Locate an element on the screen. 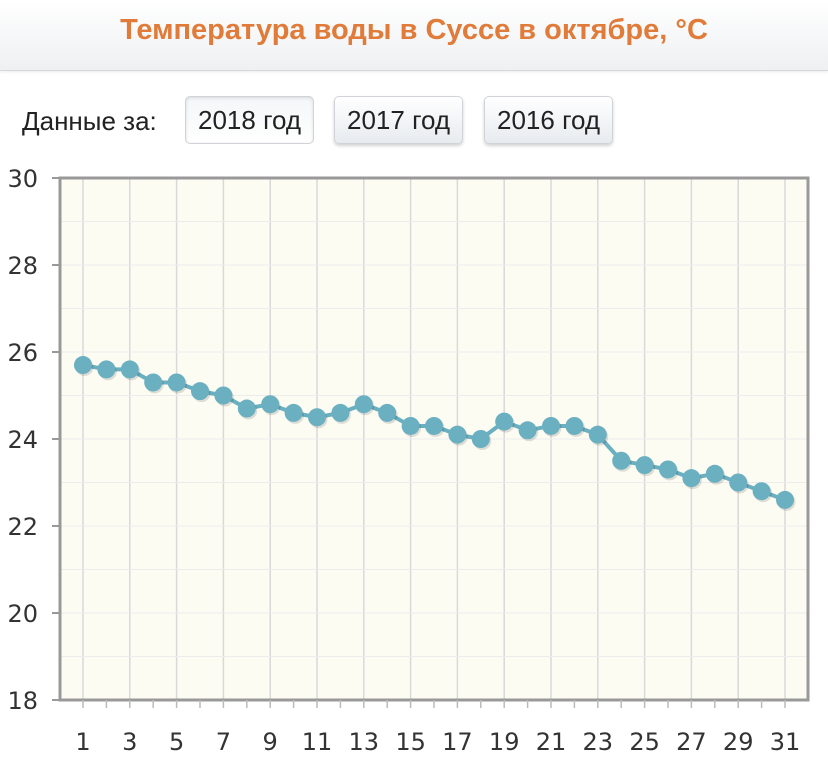  y-axis-ticks: 30 28 26 24 22 20 18 is located at coordinates (33, 440).